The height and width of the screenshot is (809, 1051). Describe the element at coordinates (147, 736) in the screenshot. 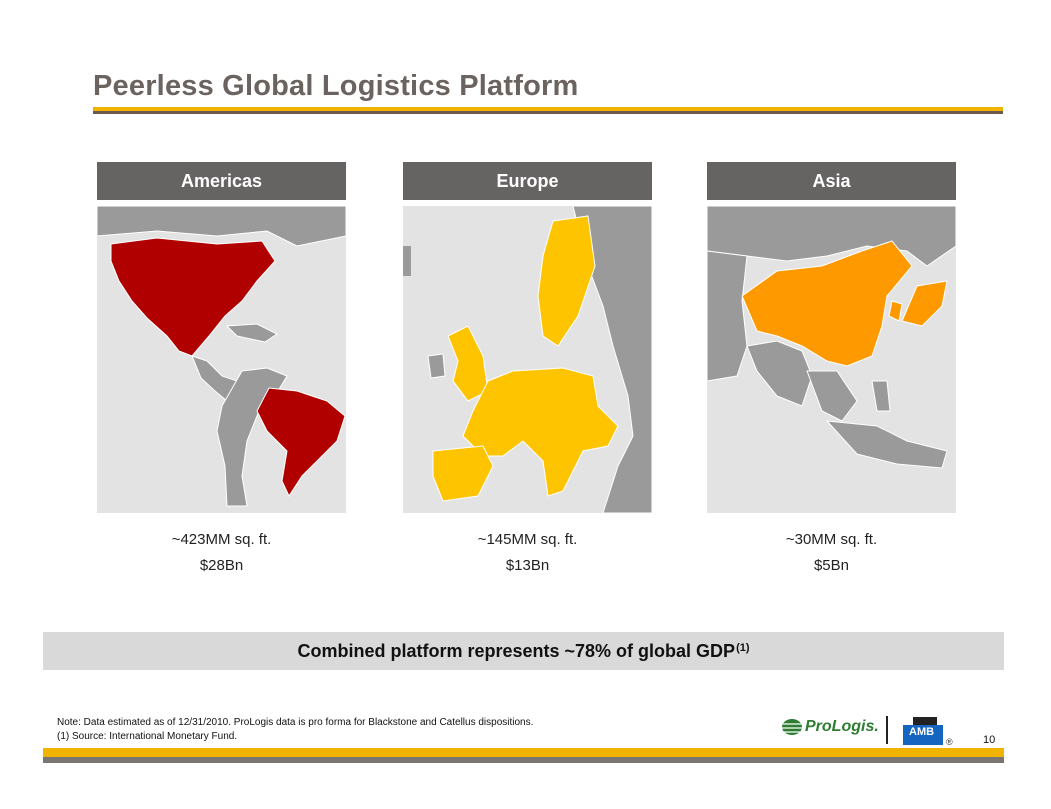

I see `note-line-2: (1) Source: International Monetary Fund.` at that location.